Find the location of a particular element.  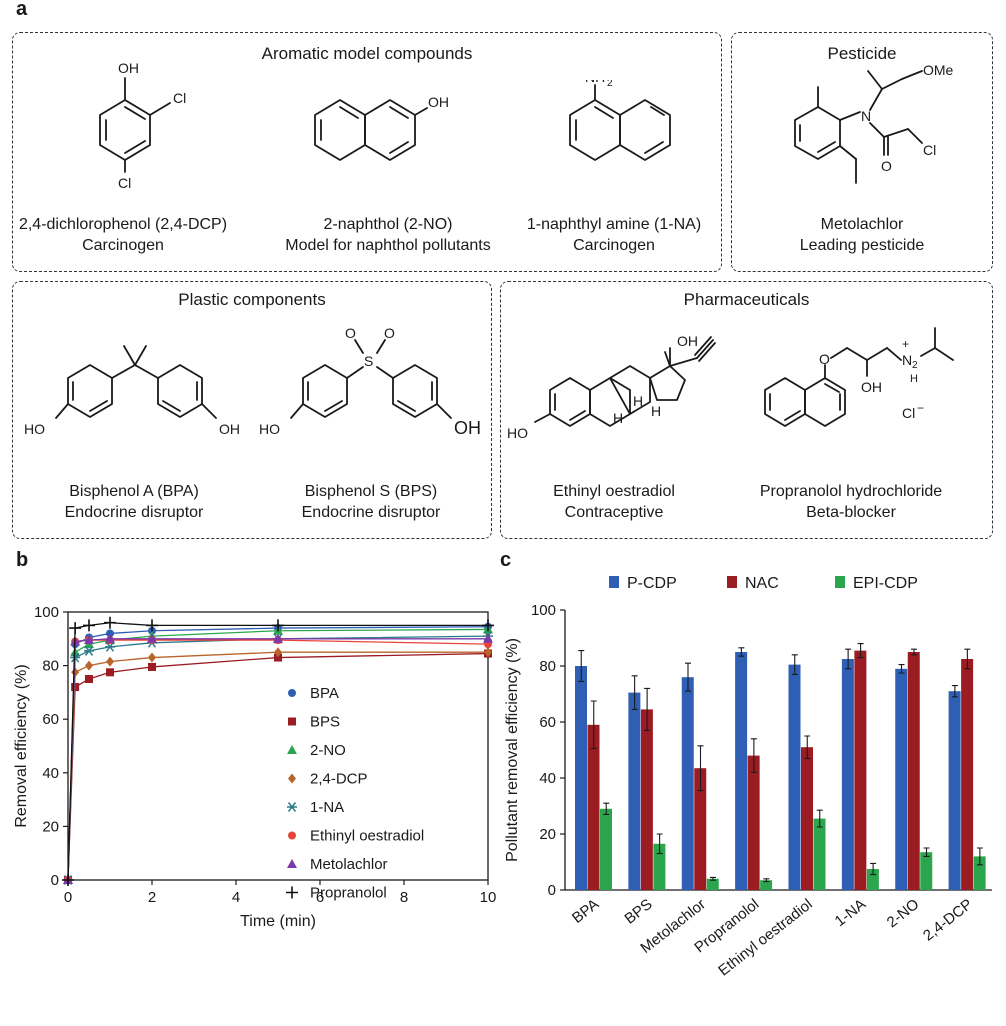

legend-label: BPA is located at coordinates (324, 693).